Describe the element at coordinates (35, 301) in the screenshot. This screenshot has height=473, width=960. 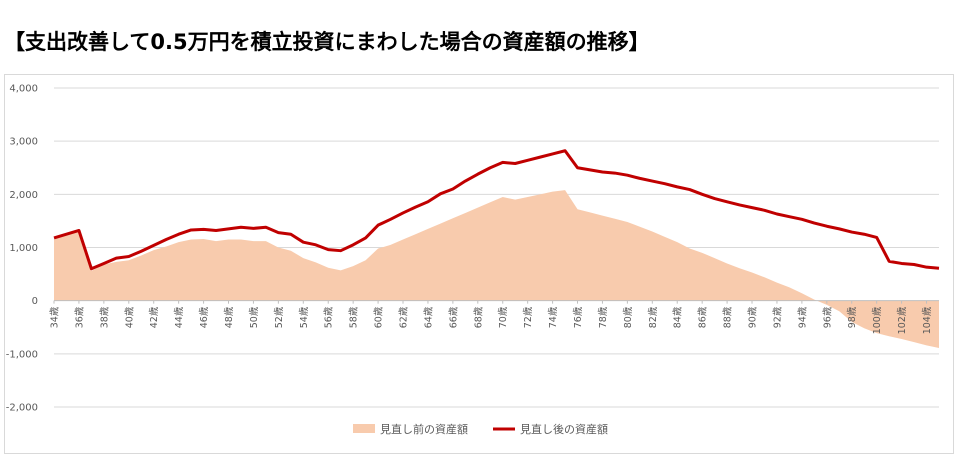
I see `y-tick-label: 0` at that location.